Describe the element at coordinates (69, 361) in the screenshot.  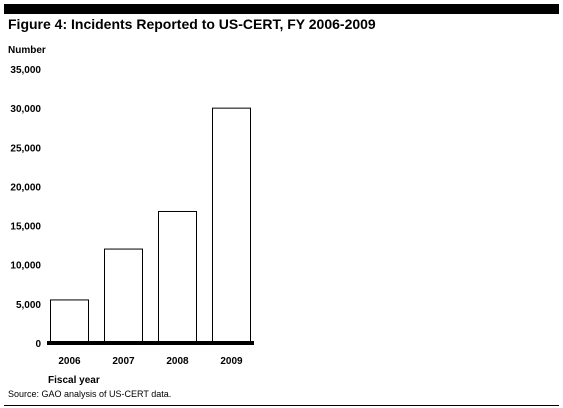
I see `x-tick-label: 2006` at that location.